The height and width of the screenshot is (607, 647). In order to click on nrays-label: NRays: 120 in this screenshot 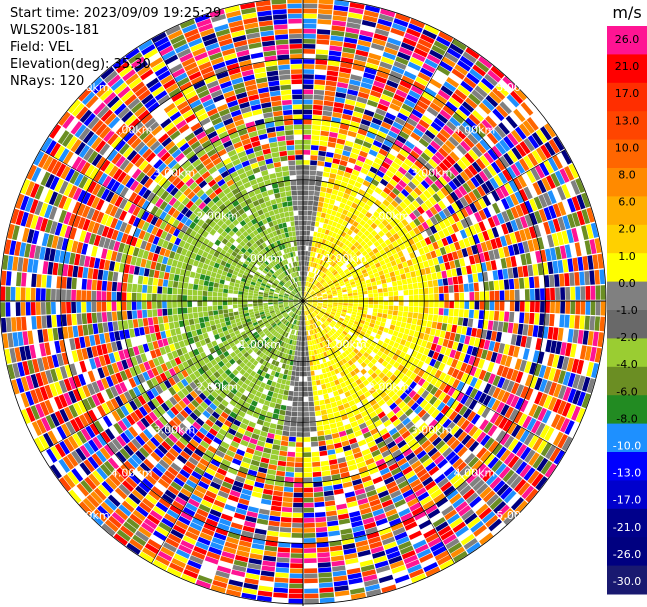, I will do `click(47, 81)`.